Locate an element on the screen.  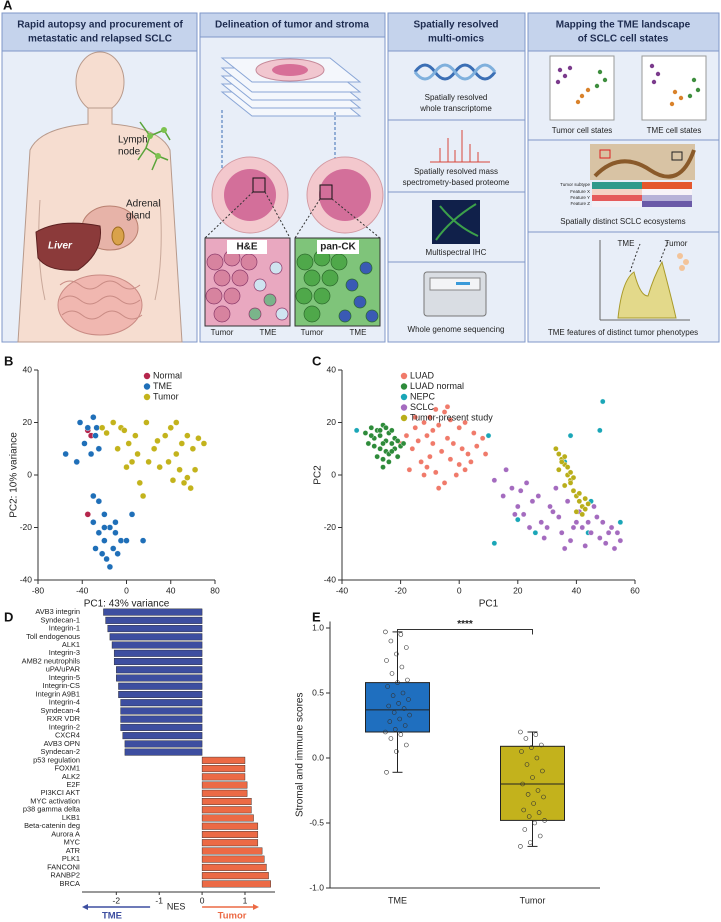
legend-label: SCLC is located at coordinates (422, 407).